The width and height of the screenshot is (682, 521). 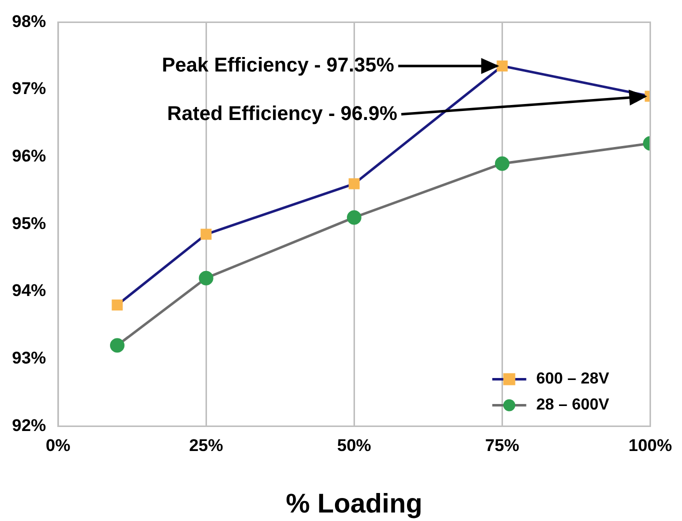 I want to click on legend-label: 28 – 600V, so click(x=573, y=405).